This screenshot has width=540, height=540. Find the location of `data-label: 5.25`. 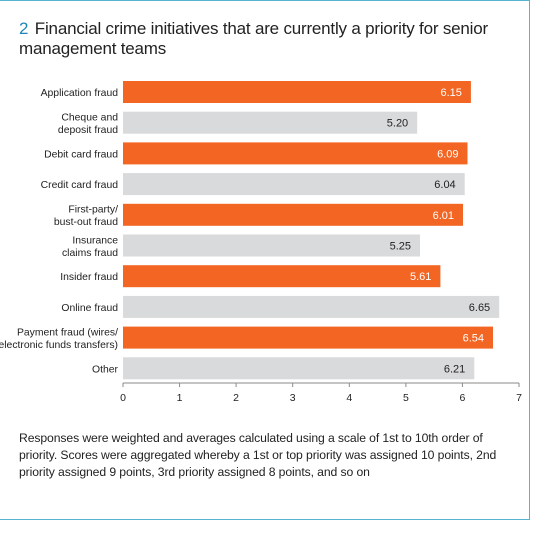

data-label: 5.25 is located at coordinates (400, 247).